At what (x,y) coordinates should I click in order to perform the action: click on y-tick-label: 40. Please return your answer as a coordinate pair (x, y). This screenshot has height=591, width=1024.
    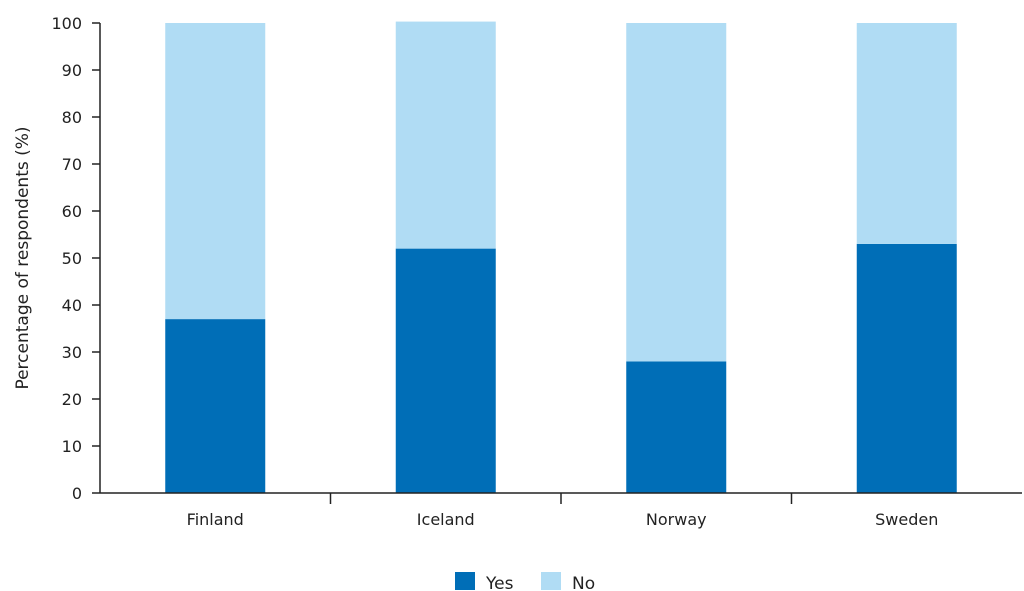
    Looking at the image, I should click on (72, 305).